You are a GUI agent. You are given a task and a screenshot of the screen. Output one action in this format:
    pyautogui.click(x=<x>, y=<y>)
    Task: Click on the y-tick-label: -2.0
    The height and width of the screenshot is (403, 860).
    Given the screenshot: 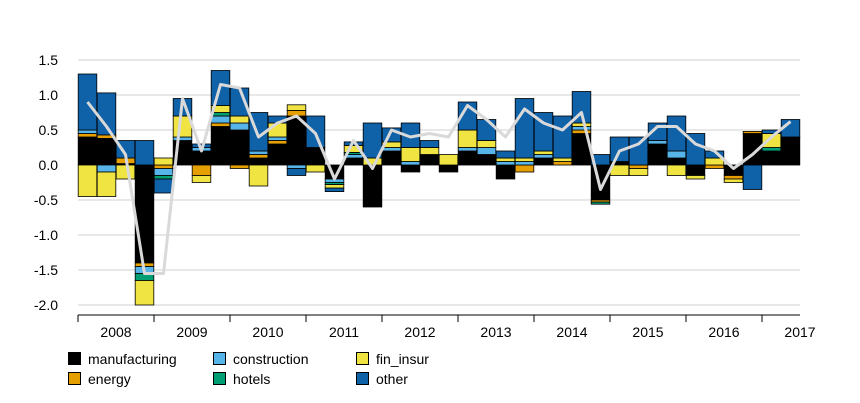 What is the action you would take?
    pyautogui.click(x=46, y=305)
    